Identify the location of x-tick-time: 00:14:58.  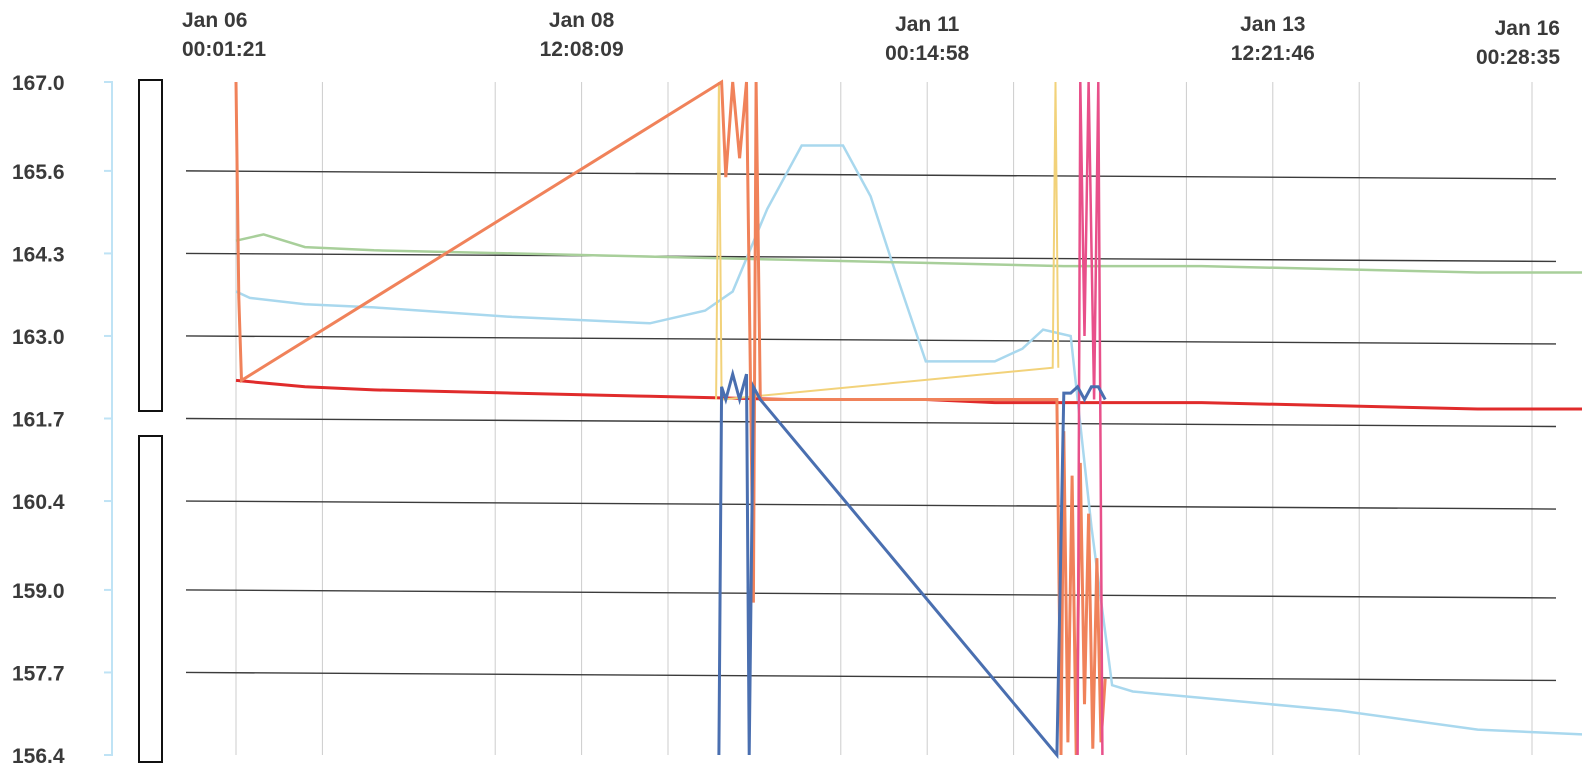
(927, 53).